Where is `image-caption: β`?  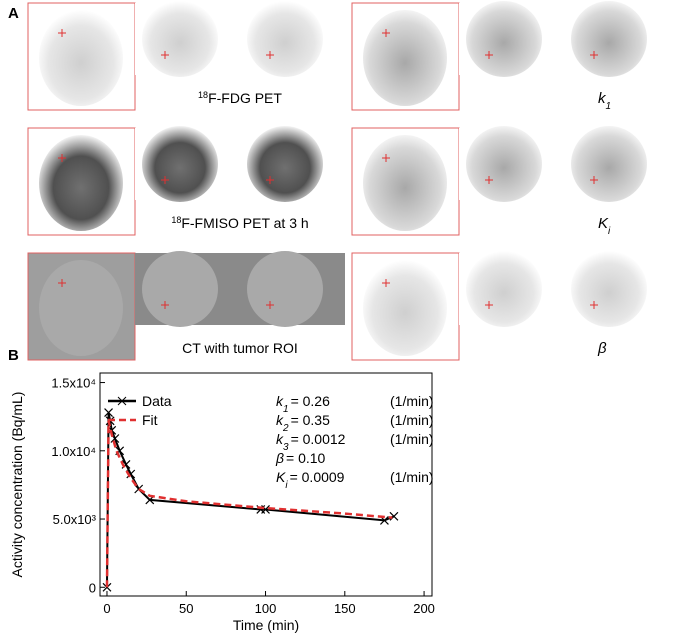
image-caption: β is located at coordinates (602, 348).